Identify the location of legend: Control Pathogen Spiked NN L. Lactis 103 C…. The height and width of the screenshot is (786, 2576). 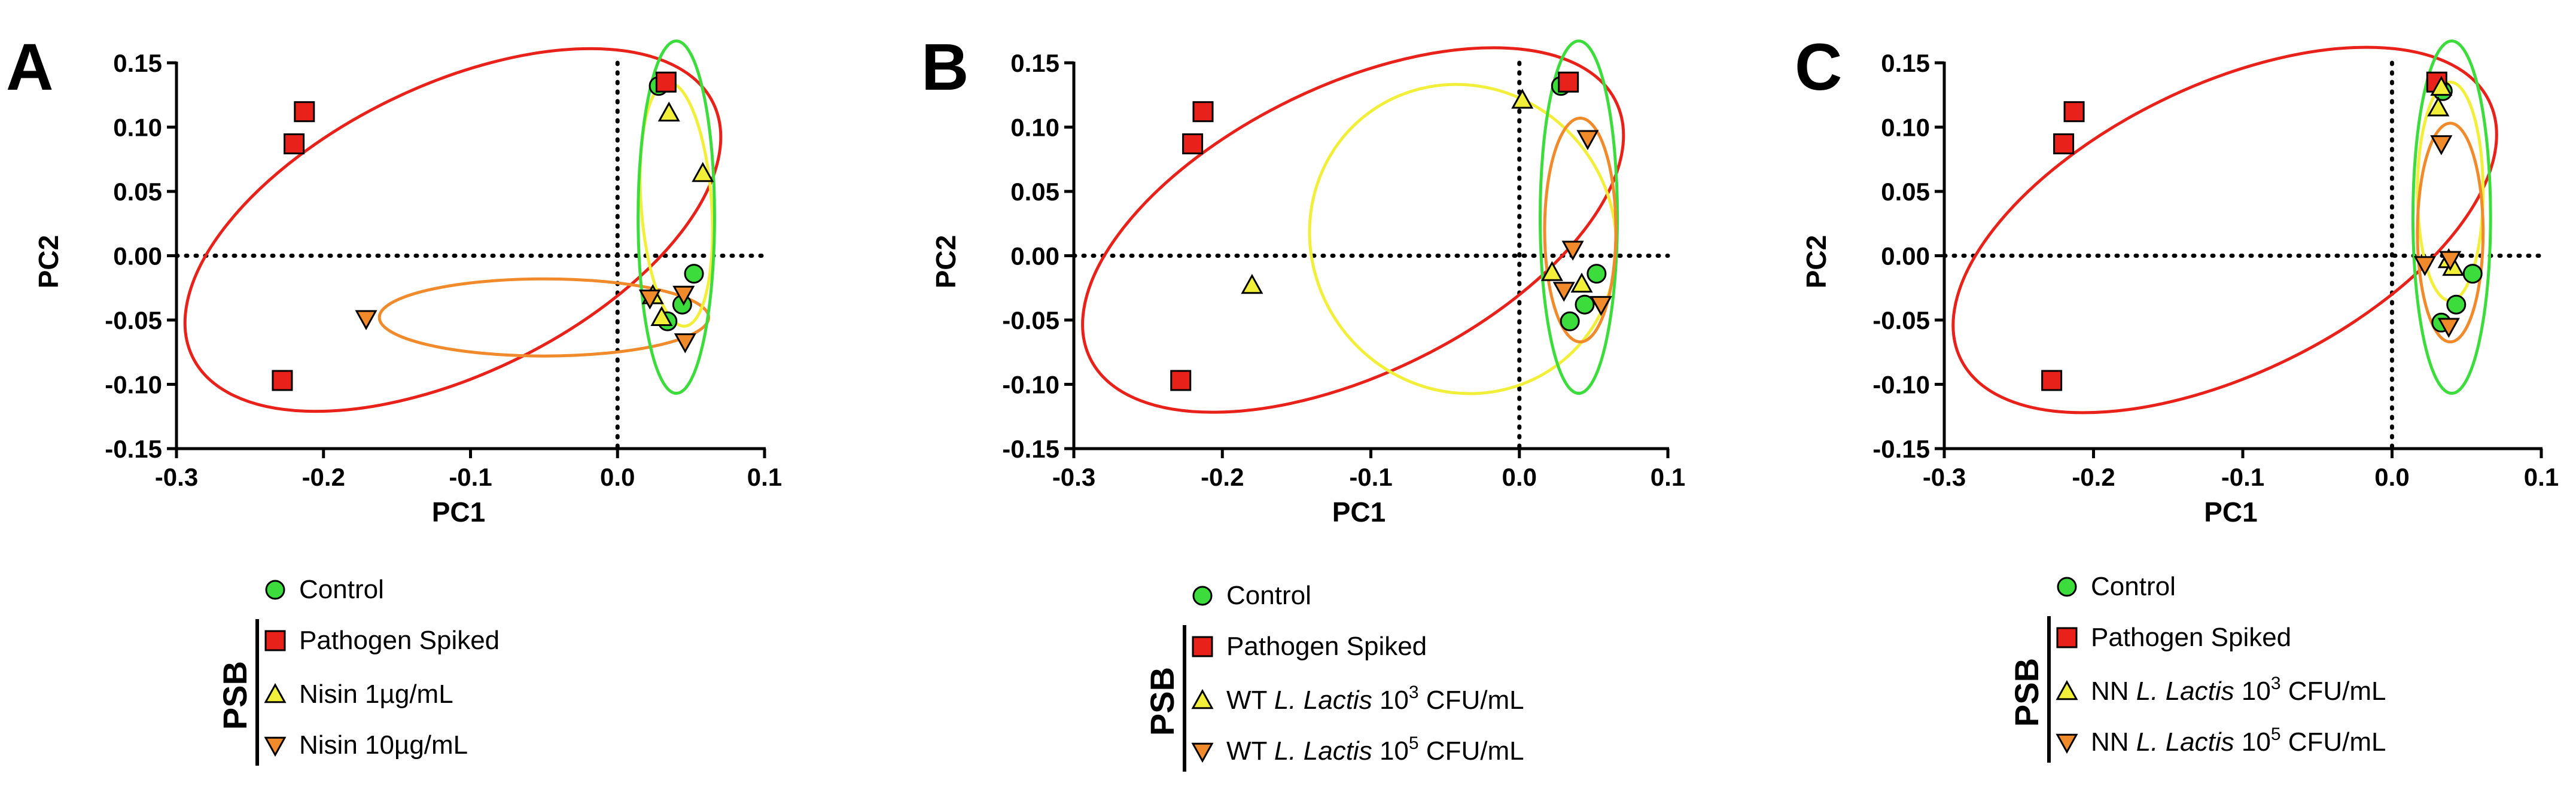
(2197, 667).